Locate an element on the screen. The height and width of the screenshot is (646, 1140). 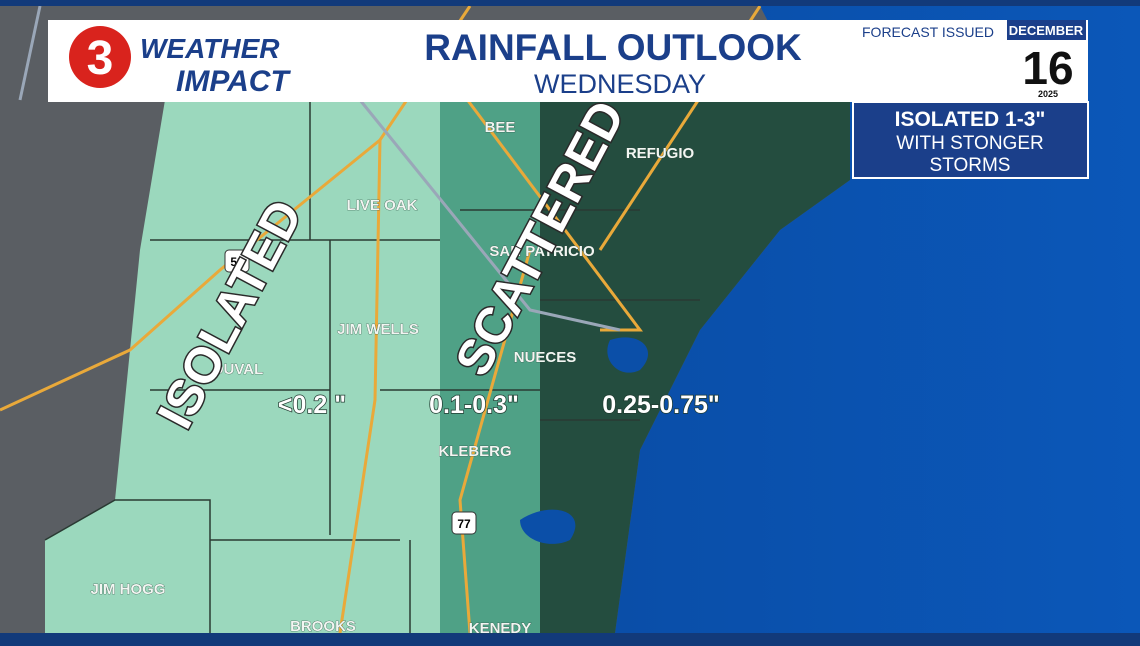
logo-number: 3 is located at coordinates (100, 58).